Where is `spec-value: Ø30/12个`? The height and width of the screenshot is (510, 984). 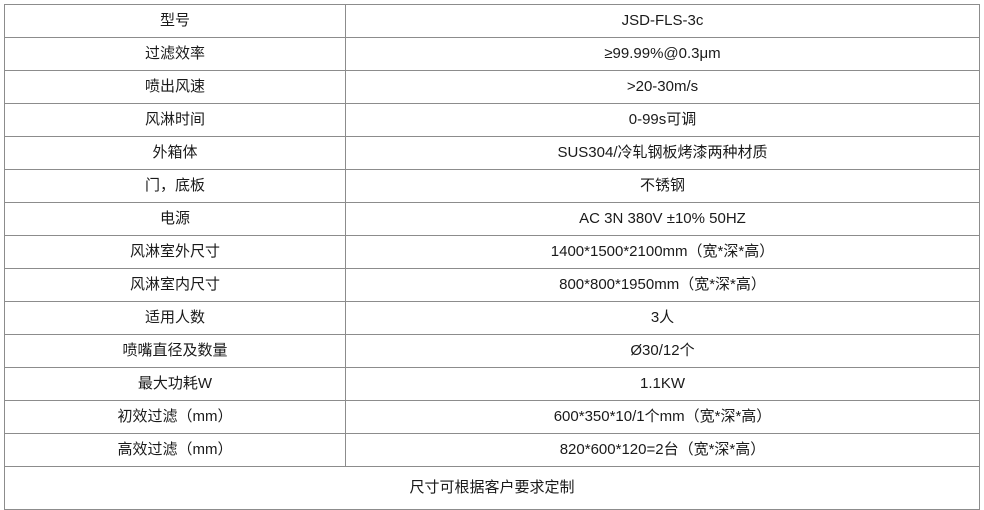 spec-value: Ø30/12个 is located at coordinates (662, 351).